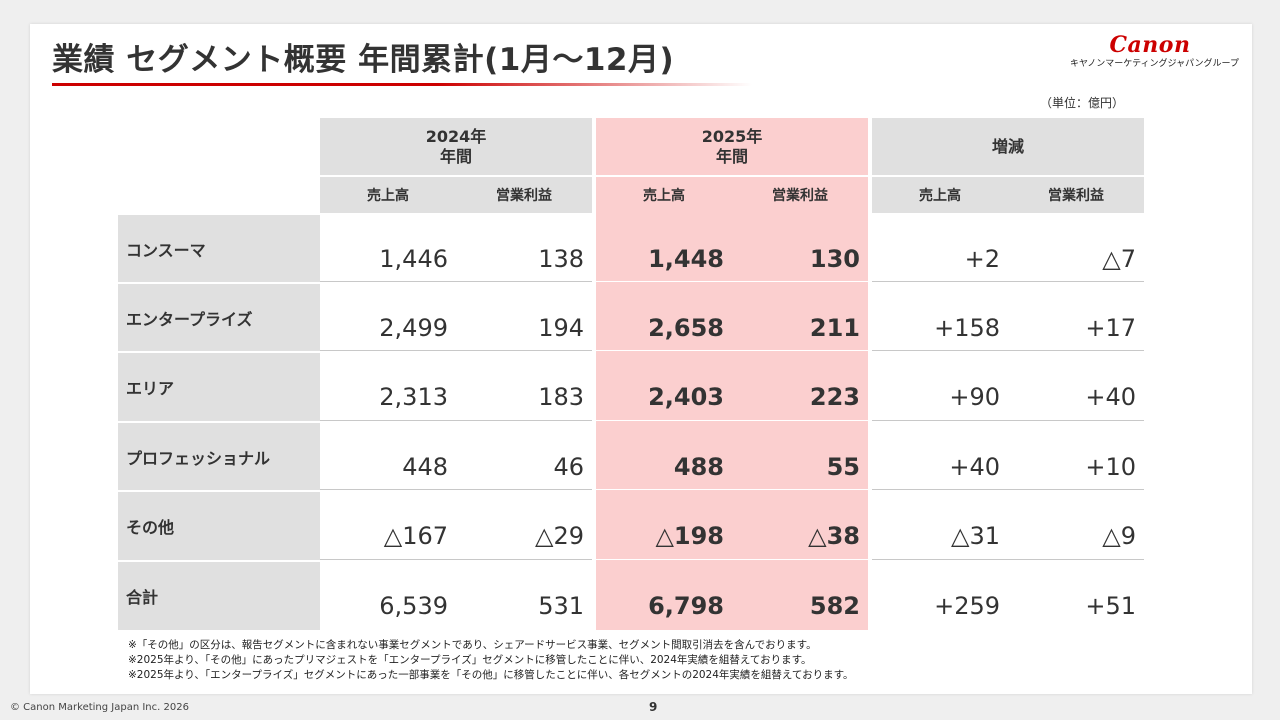  Describe the element at coordinates (800, 455) in the screenshot. I see `cell-professional-profit-2025: 55` at that location.